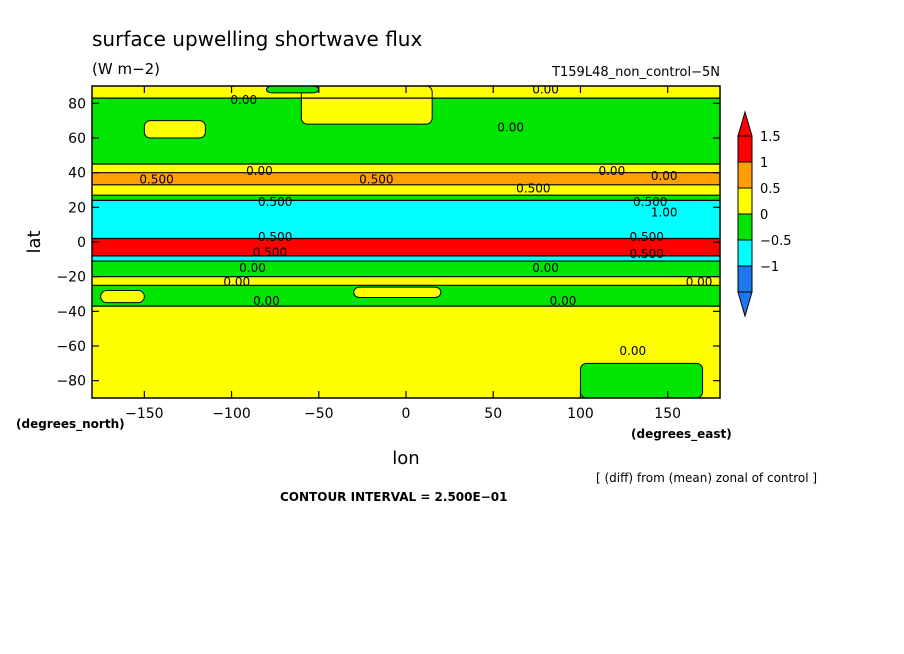 This screenshot has height=654, width=904. What do you see at coordinates (647, 237) in the screenshot?
I see `contour-label-13: 0.500` at bounding box center [647, 237].